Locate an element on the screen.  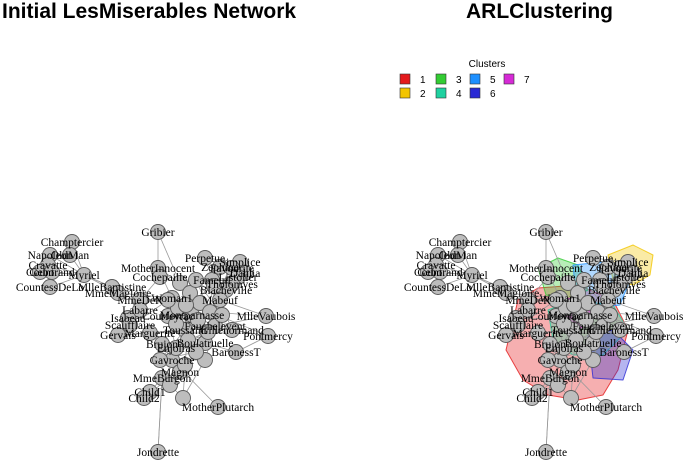
node-label: Courfeyrac is located at coordinates (168, 317).